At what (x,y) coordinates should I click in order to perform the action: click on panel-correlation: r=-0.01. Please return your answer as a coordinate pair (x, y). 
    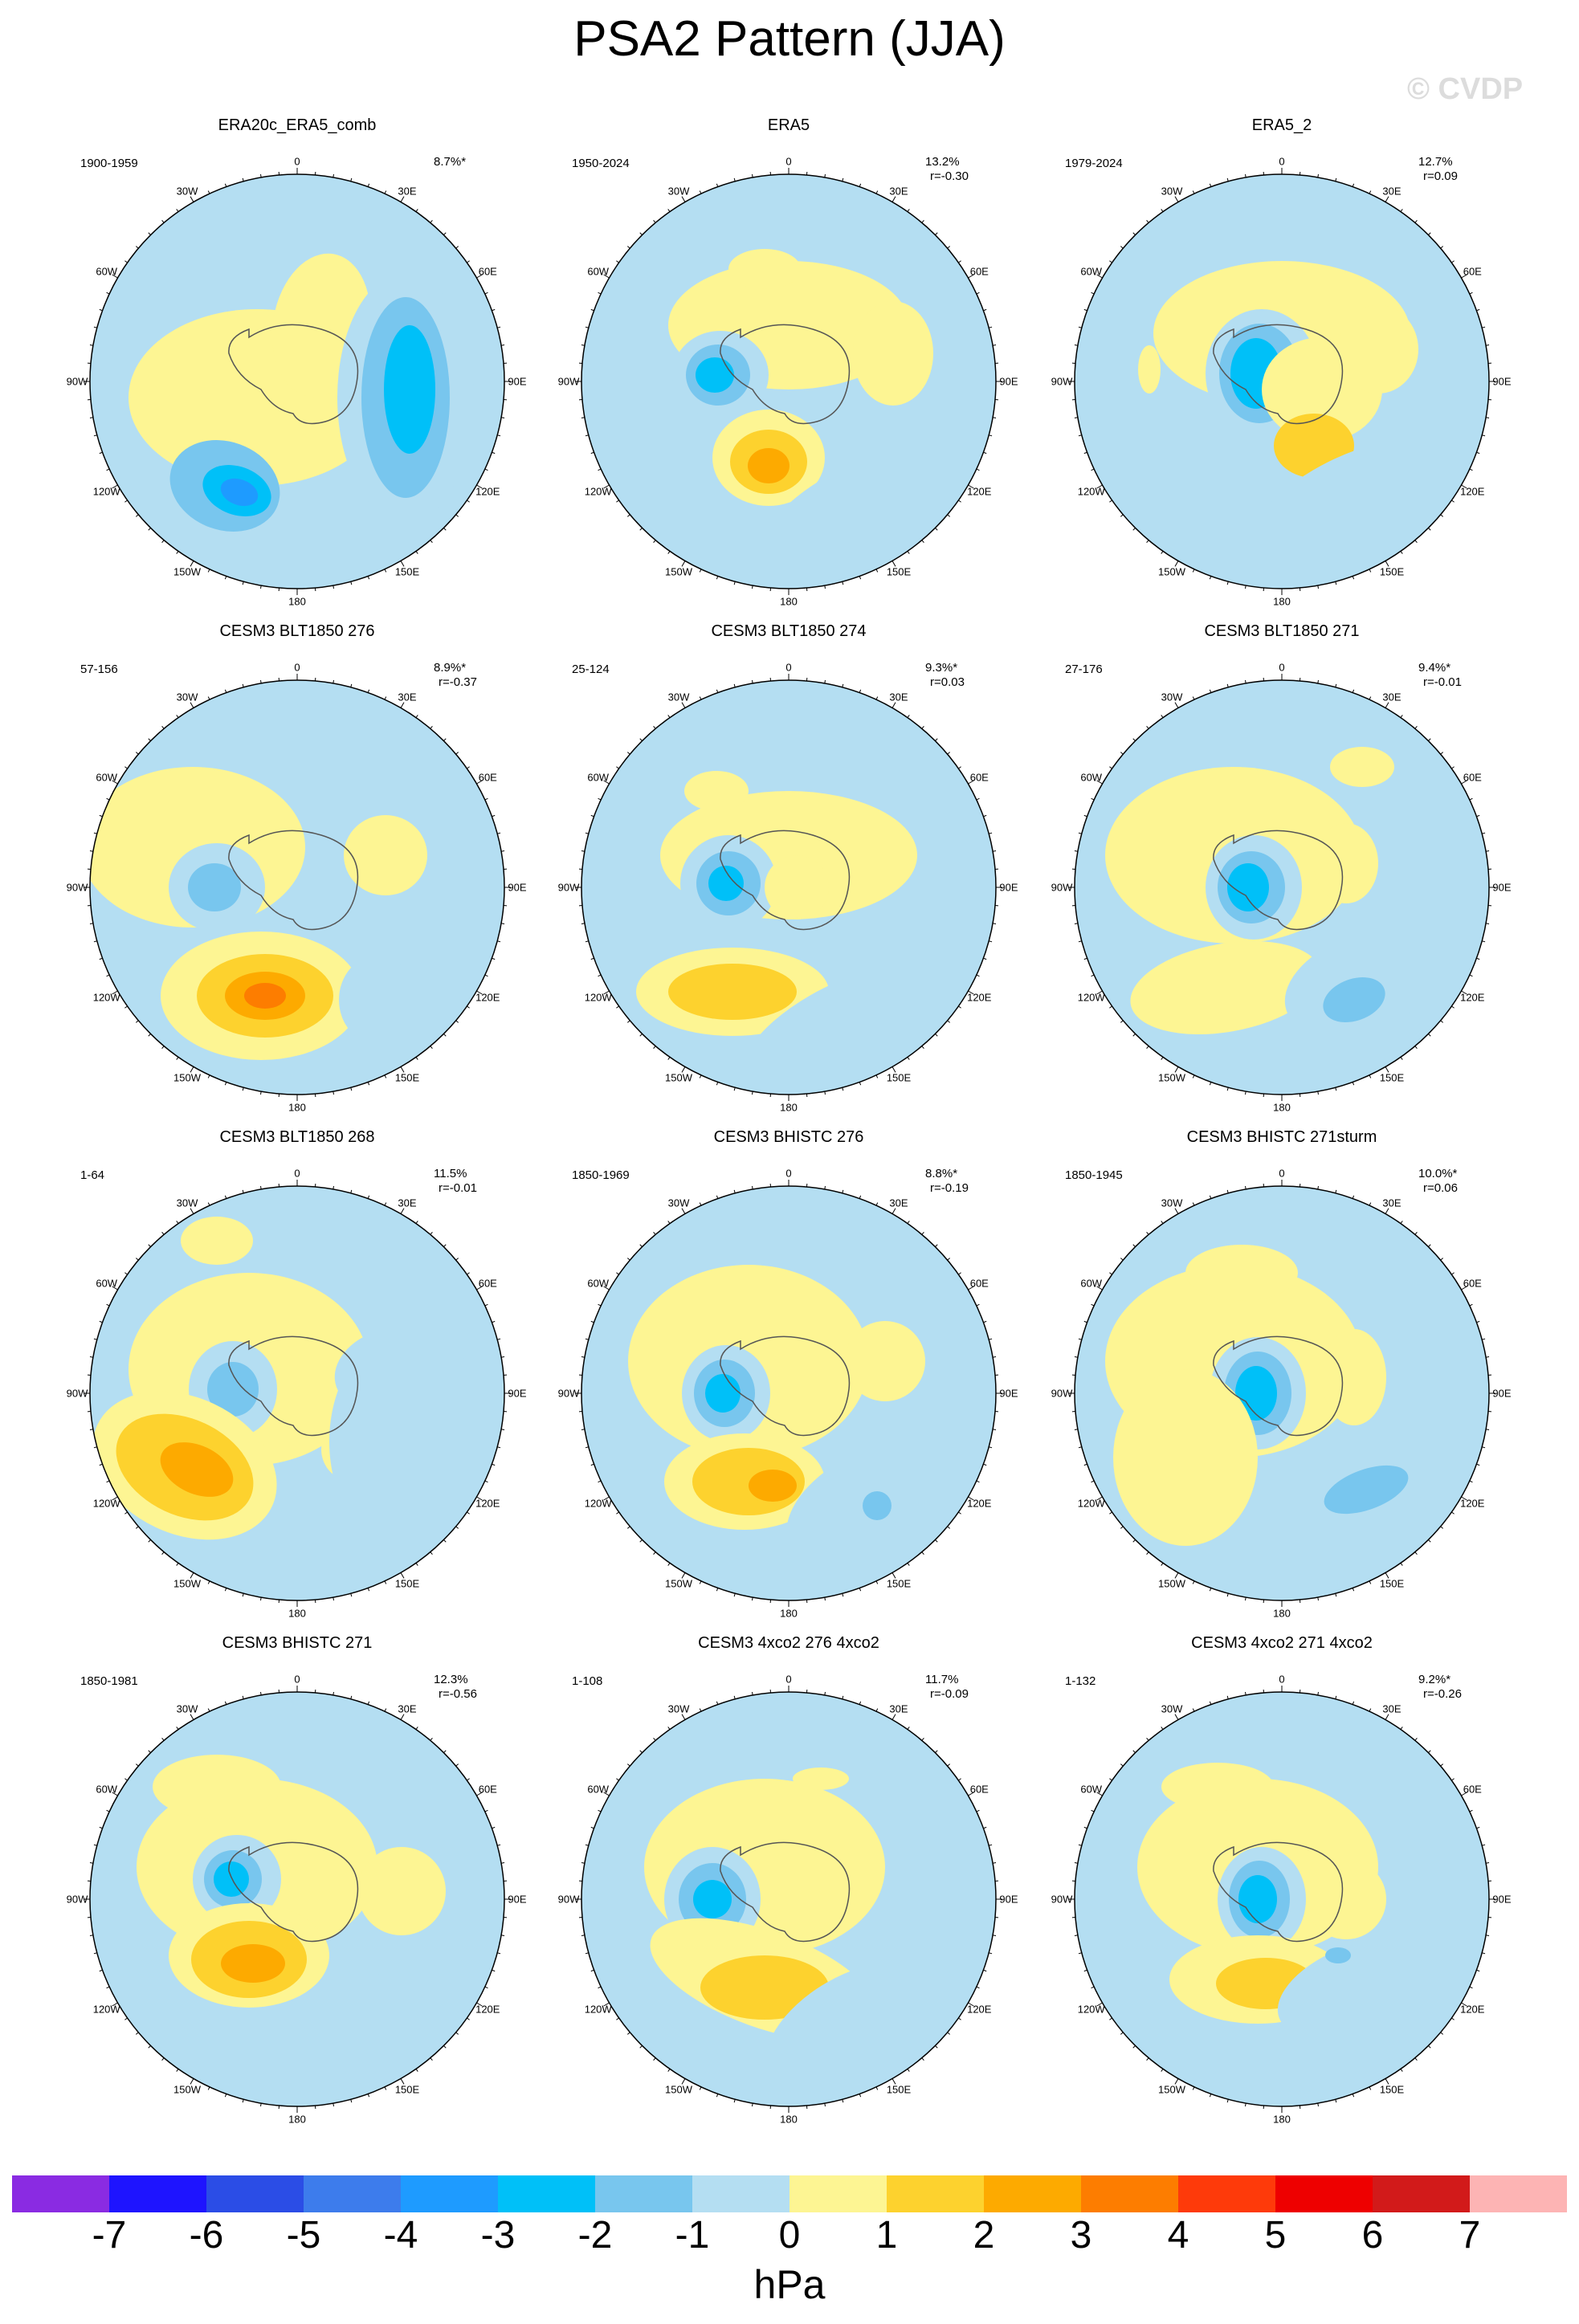
    Looking at the image, I should click on (1442, 682).